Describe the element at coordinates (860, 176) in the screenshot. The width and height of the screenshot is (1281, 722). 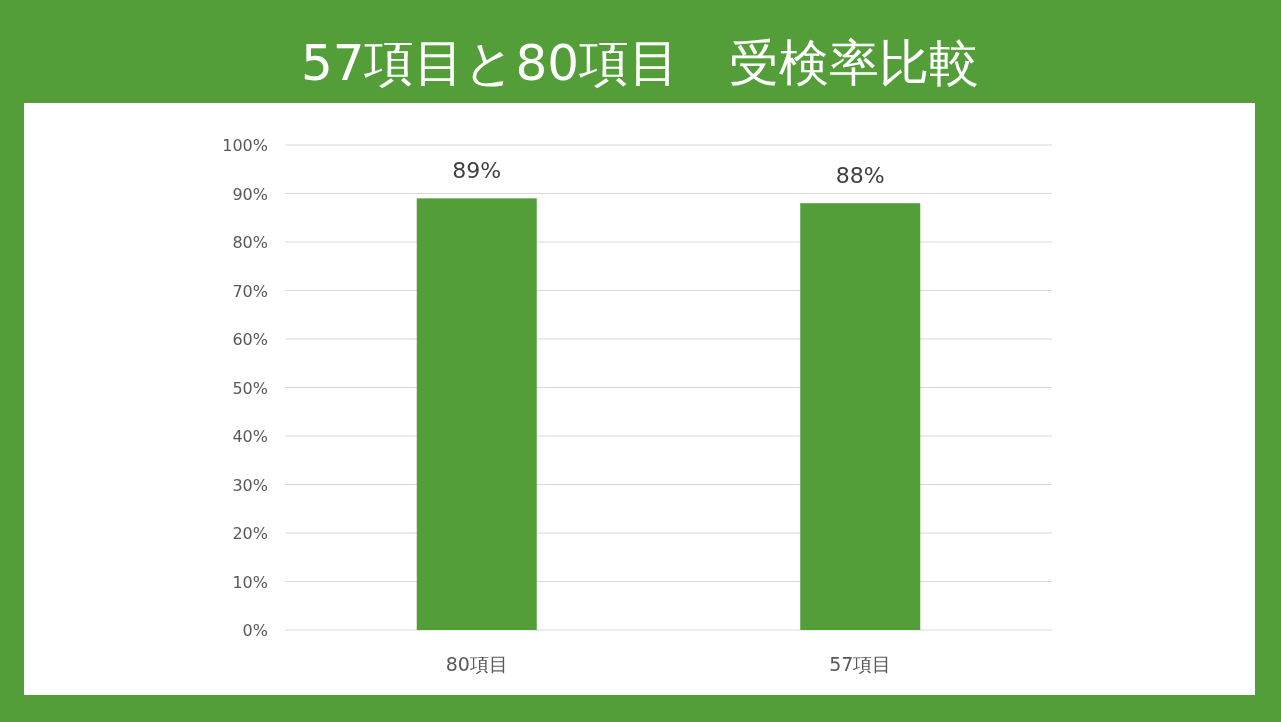
I see `data-label: 88%` at that location.